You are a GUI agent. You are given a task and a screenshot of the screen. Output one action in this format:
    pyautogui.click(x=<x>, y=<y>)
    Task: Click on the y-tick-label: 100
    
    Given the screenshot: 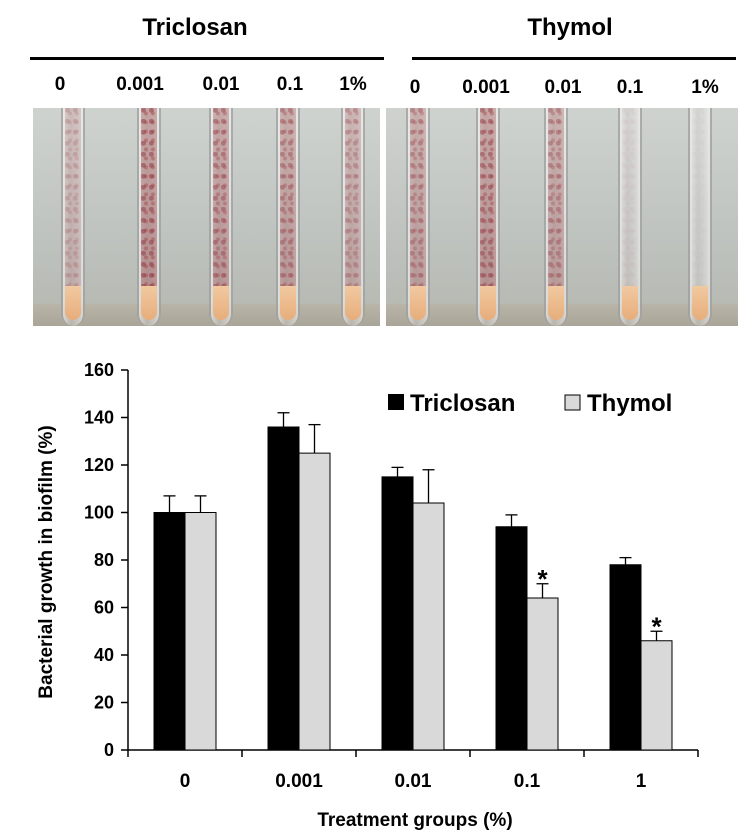 What is the action you would take?
    pyautogui.click(x=99, y=513)
    